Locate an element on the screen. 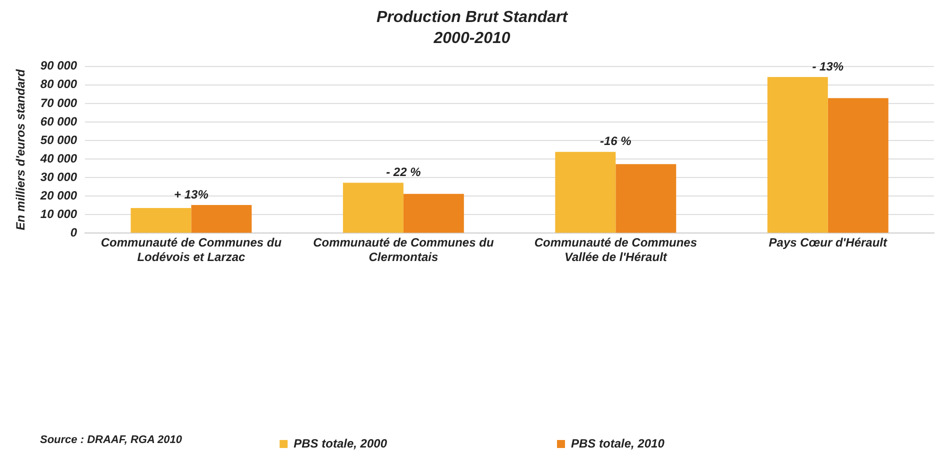  y-tick-label: 60 000 is located at coordinates (59, 121).